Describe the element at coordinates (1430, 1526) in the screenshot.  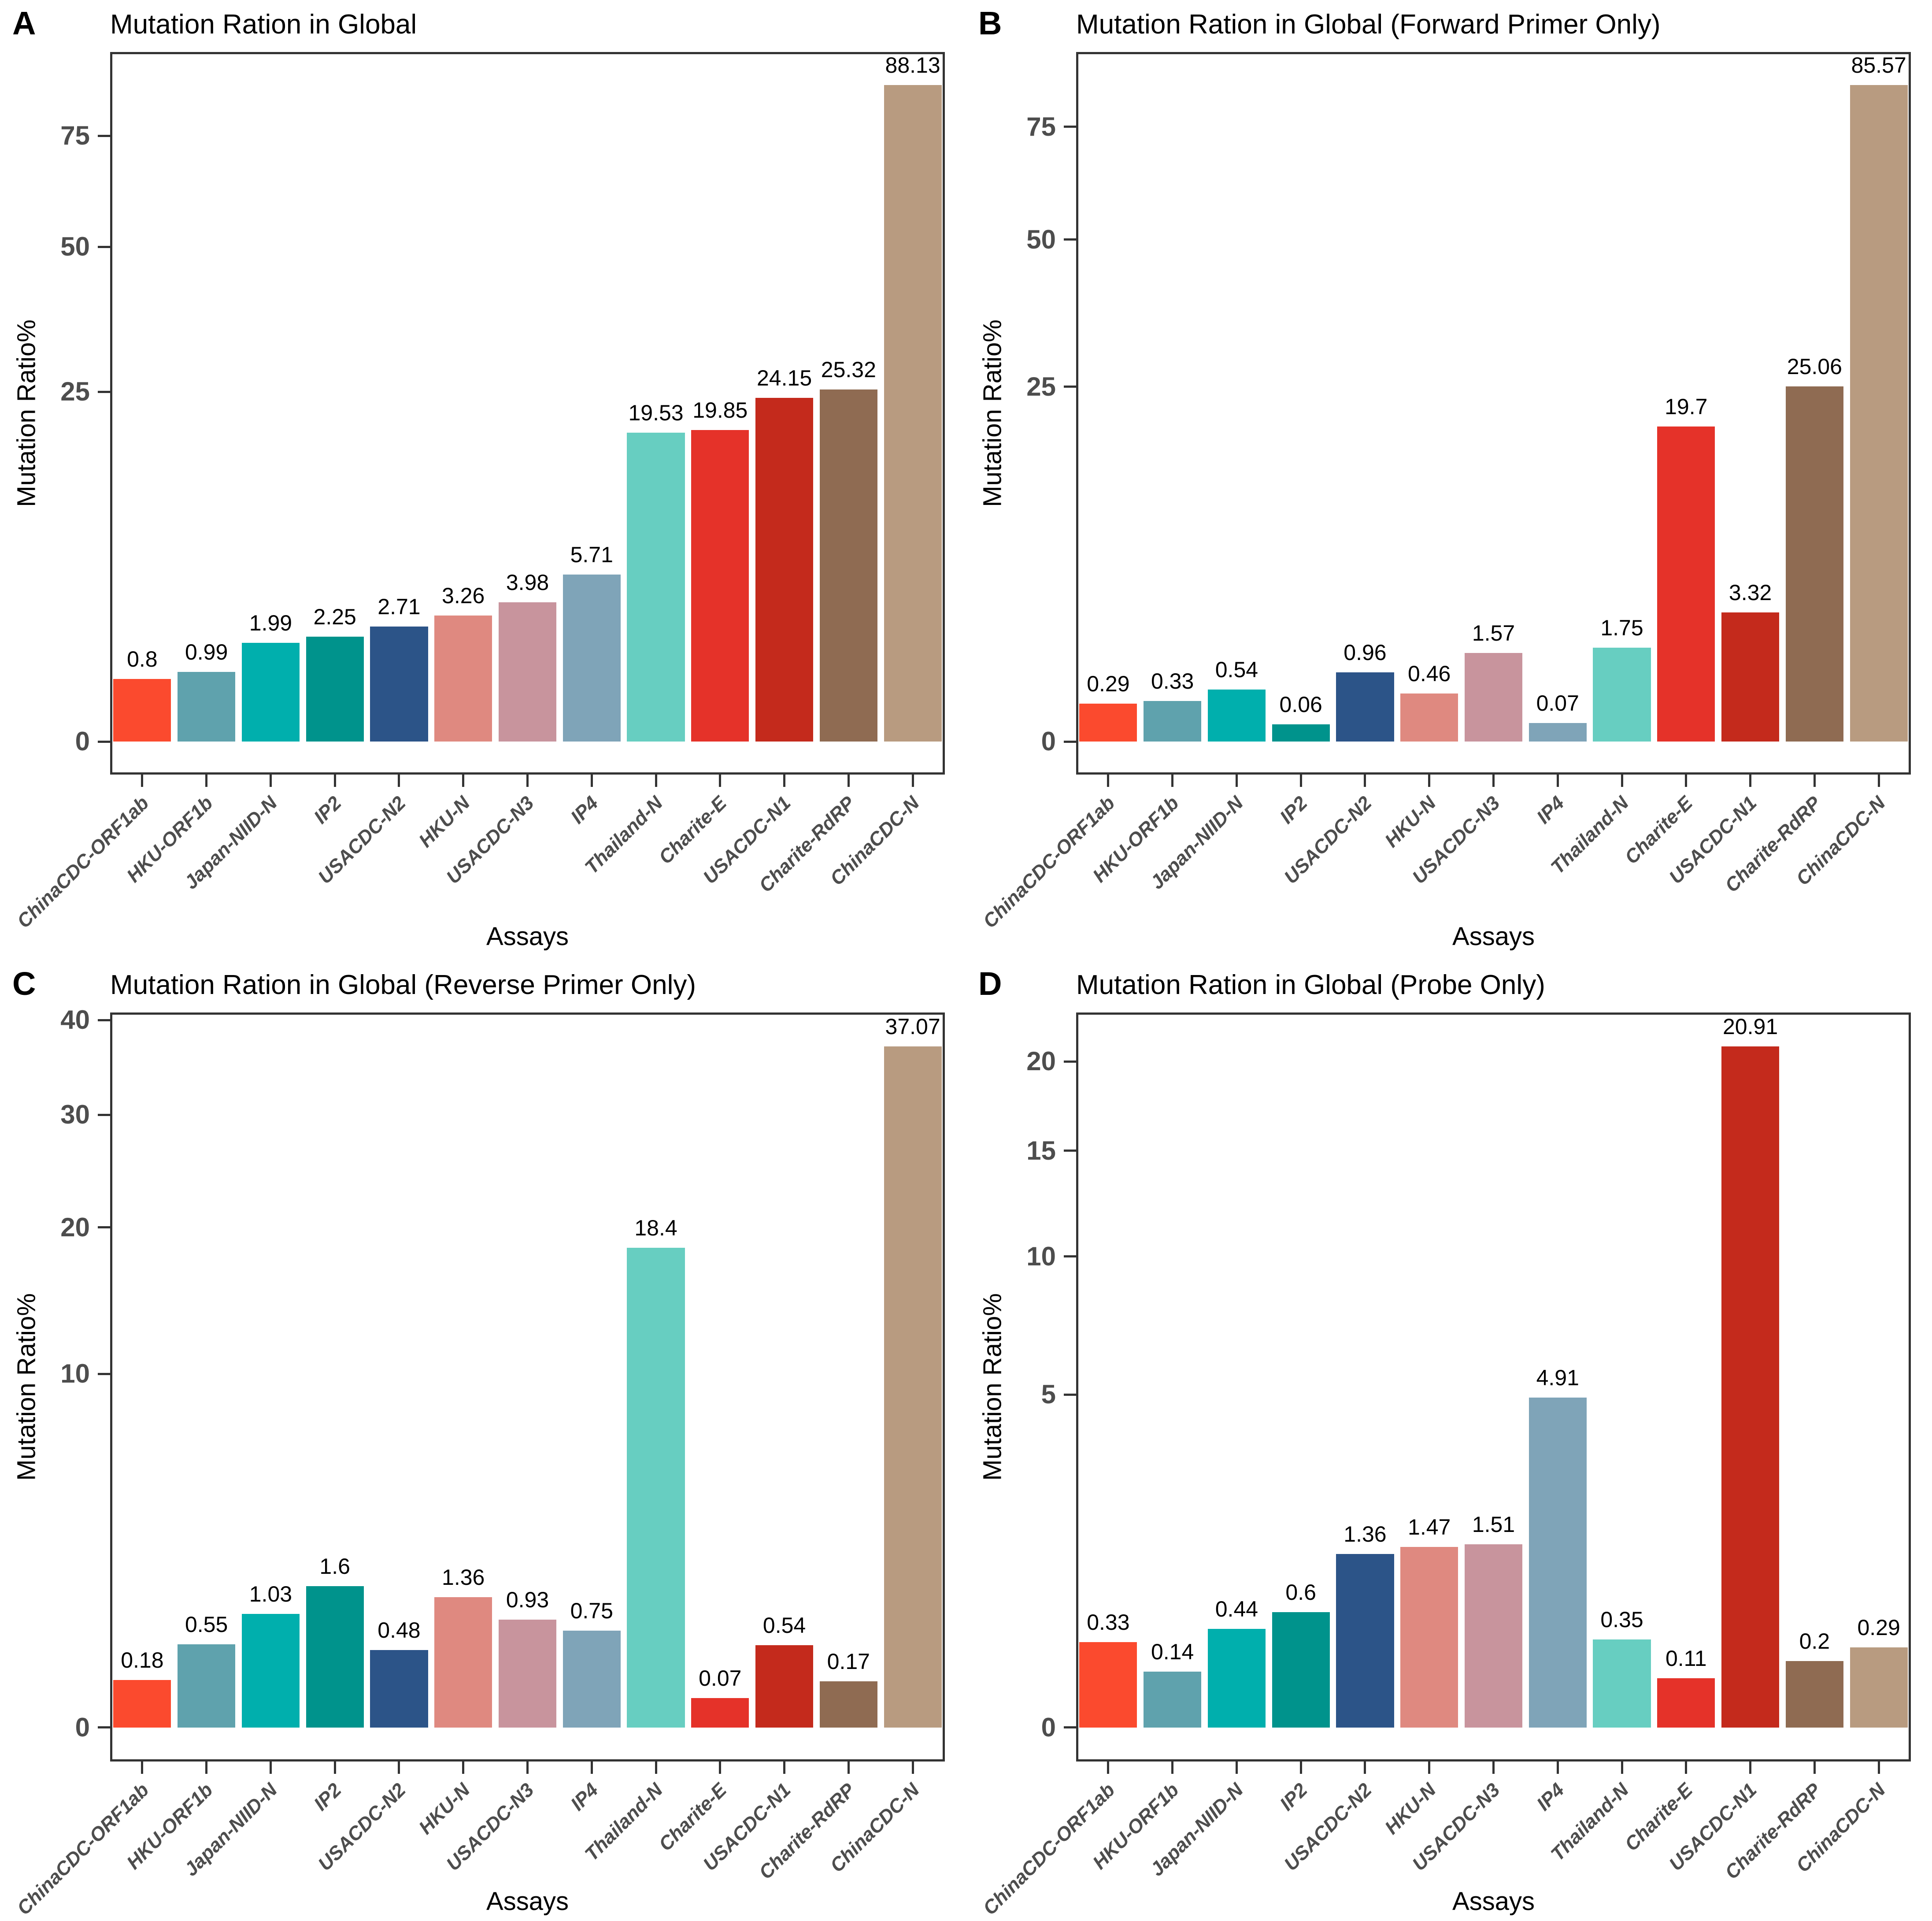
I see `bar-value-label: 1.47` at that location.